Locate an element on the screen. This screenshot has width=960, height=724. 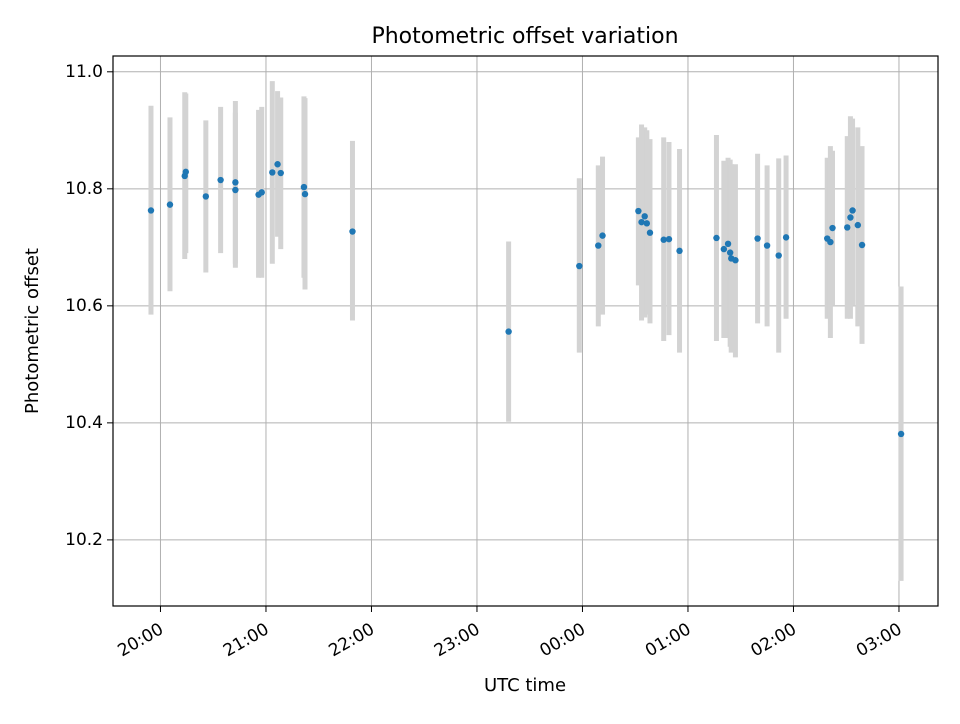
y-tick-label: 10.8 is located at coordinates (84, 189).